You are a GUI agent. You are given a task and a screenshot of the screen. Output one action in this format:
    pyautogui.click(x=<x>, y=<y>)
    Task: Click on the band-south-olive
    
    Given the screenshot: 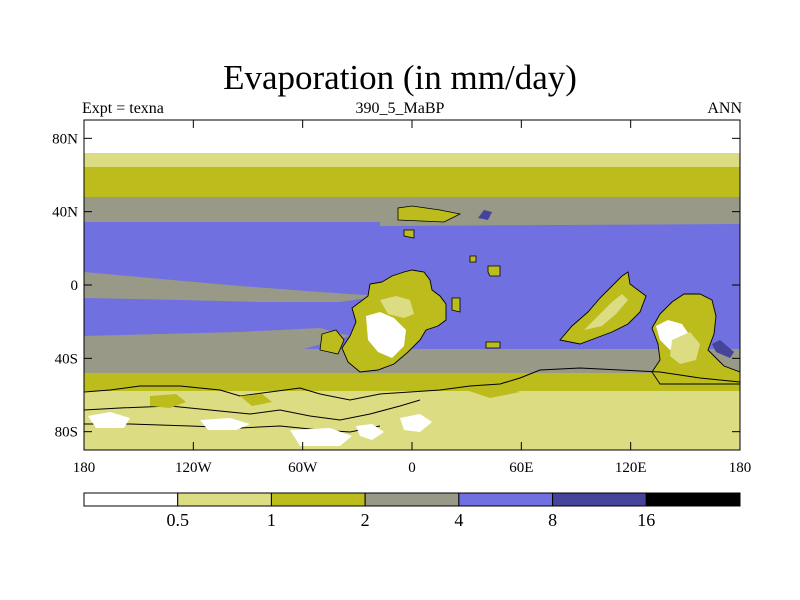 What is the action you would take?
    pyautogui.click(x=412, y=382)
    